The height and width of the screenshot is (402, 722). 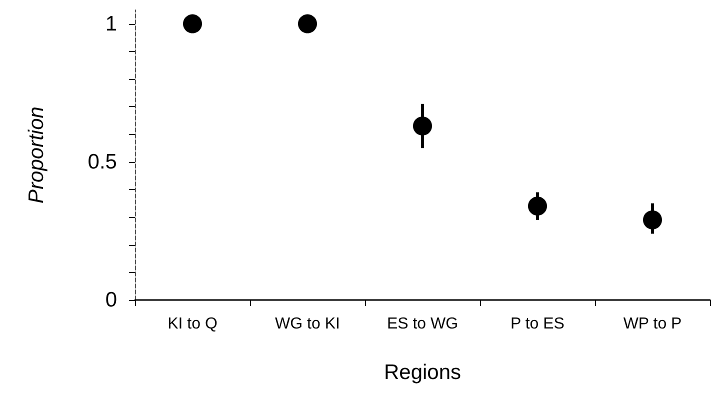 I want to click on y-tick-label: 0, so click(x=111, y=300).